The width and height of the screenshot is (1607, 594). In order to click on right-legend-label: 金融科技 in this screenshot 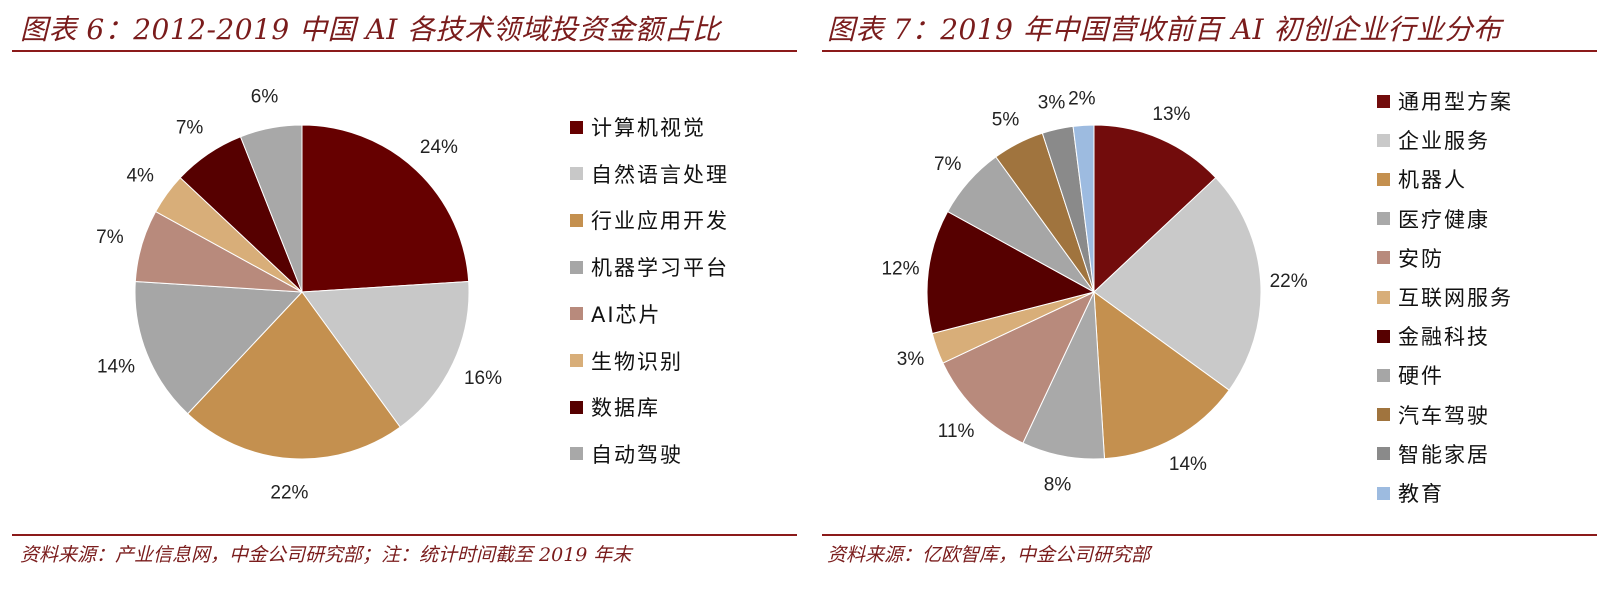, I will do `click(1444, 337)`.